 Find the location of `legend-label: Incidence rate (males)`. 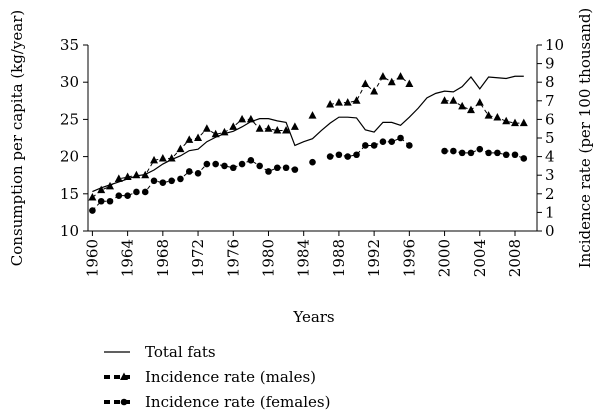

legend-label: Incidence rate (males) is located at coordinates (230, 377).